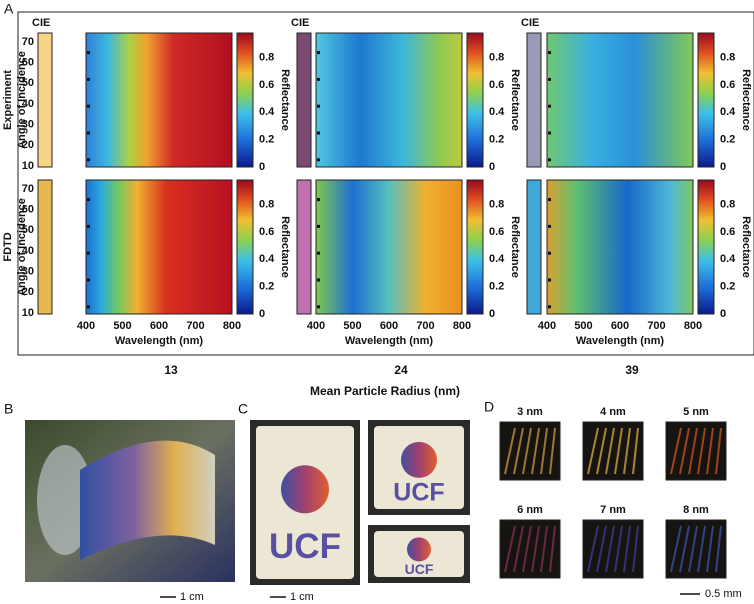 This screenshot has height=604, width=754. What do you see at coordinates (696, 510) in the screenshot?
I see `size-label: 8 nm` at bounding box center [696, 510].